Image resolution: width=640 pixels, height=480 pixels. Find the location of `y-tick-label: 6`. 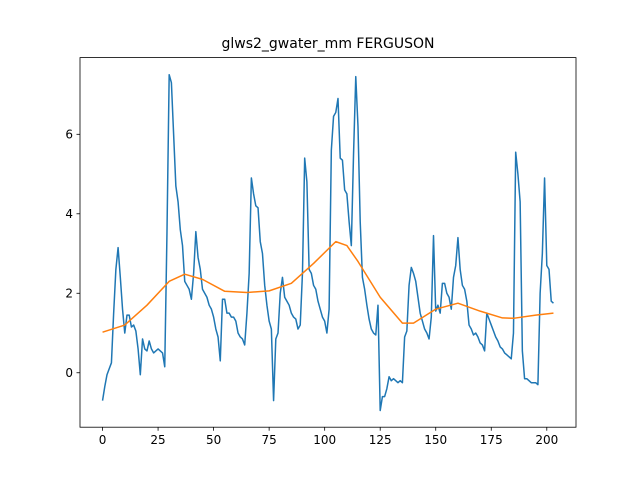

y-tick-label: 6 is located at coordinates (69, 134).